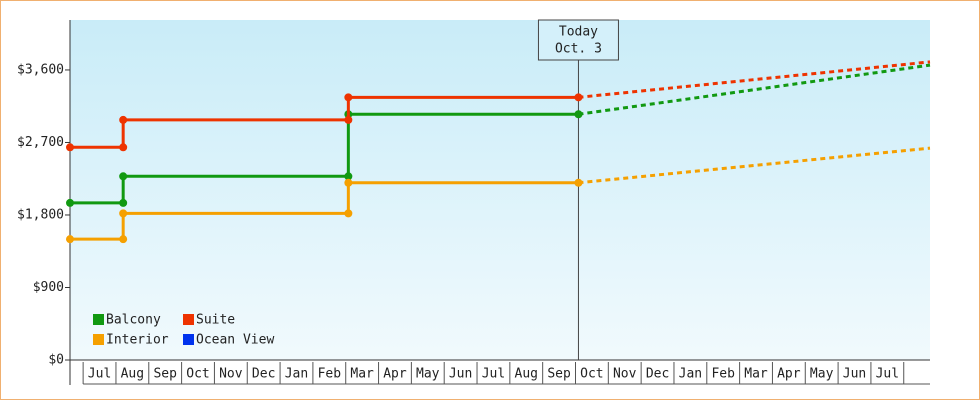 Image resolution: width=980 pixels, height=400 pixels. I want to click on y-tick-label: $900, so click(48, 287).